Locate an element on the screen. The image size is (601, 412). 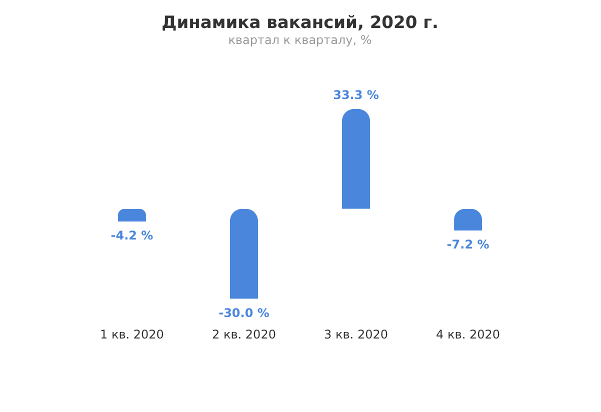
chart-subtitle: квартал к кварталу, % is located at coordinates (300, 40).